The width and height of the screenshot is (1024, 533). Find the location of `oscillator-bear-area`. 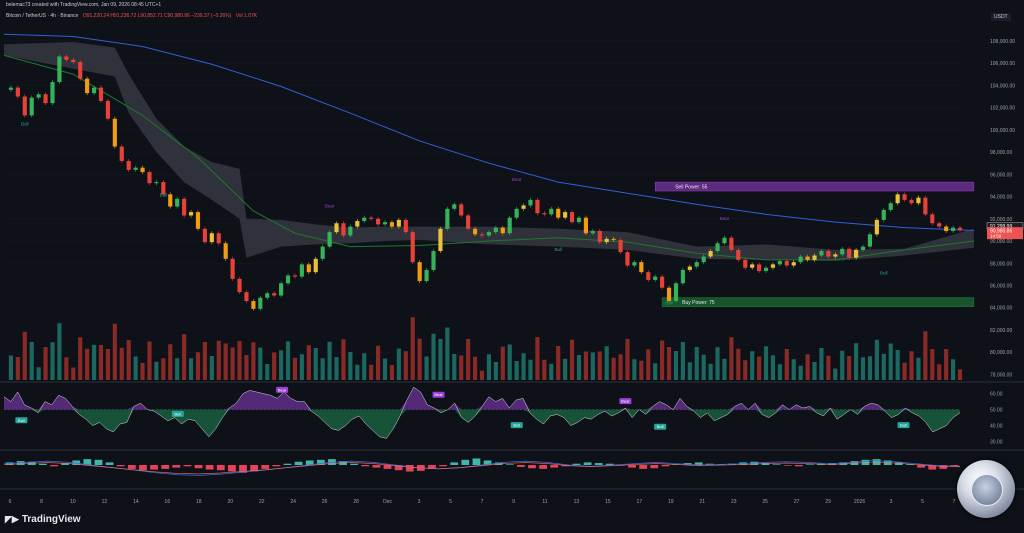

oscillator-bear-area is located at coordinates (482, 398).